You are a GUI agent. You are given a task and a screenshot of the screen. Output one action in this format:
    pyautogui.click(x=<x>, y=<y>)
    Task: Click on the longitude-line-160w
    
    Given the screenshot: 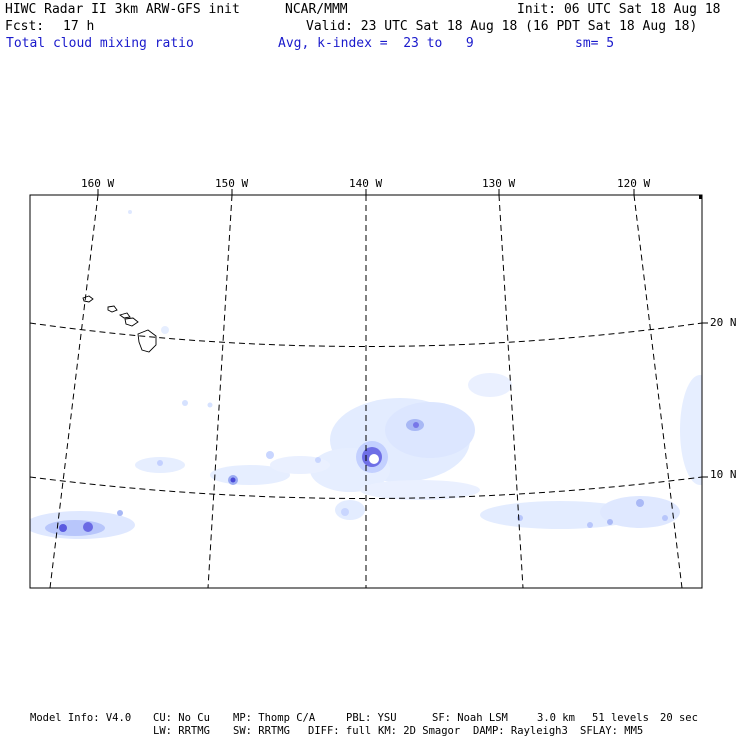 What is the action you would take?
    pyautogui.click(x=74, y=391)
    